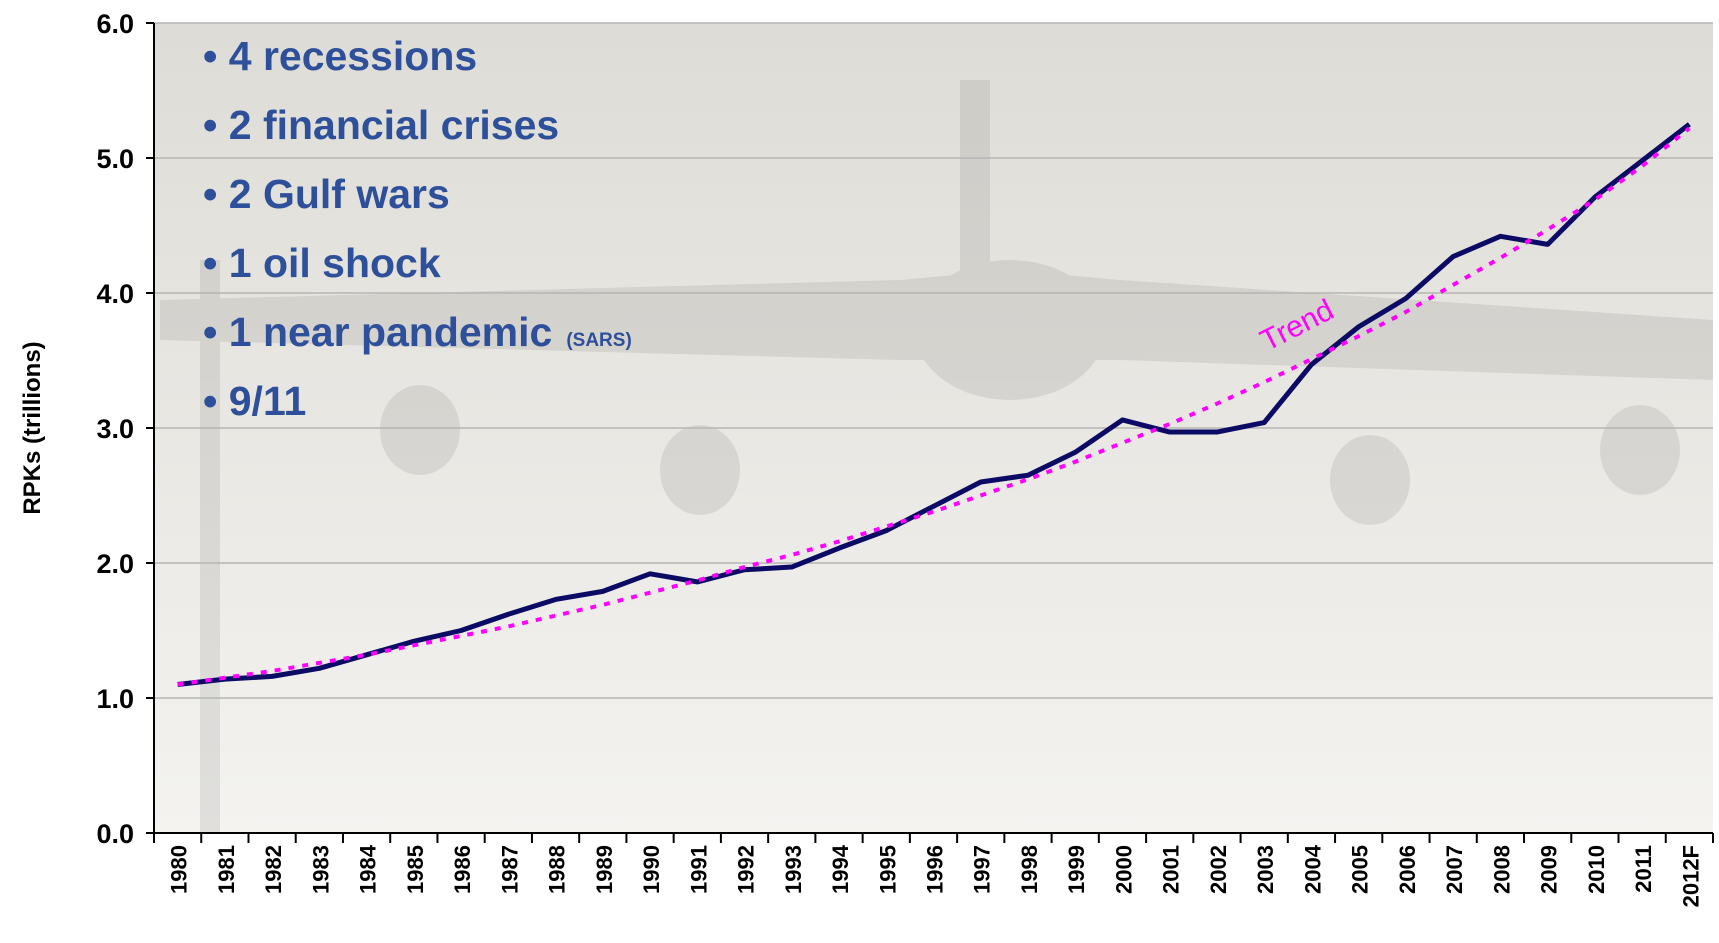 The width and height of the screenshot is (1719, 943). Describe the element at coordinates (887, 869) in the screenshot. I see `x-tick-label: 1995` at that location.